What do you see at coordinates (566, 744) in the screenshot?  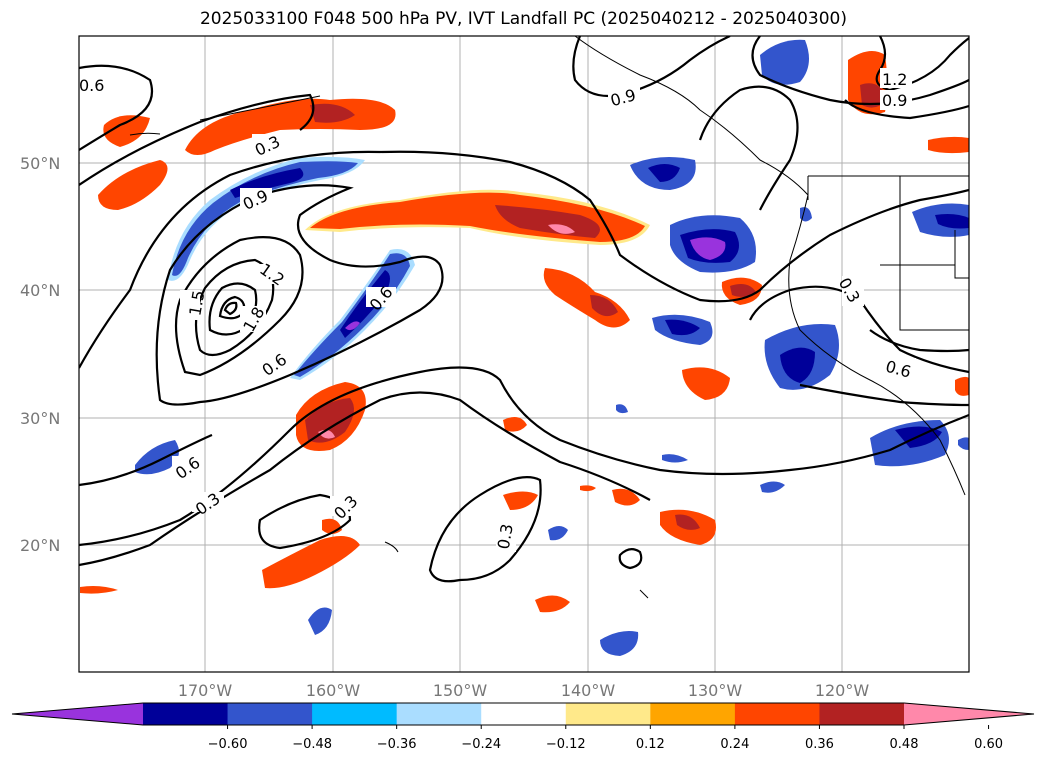 I see `colorbar-tick-label: −0.12` at bounding box center [566, 744].